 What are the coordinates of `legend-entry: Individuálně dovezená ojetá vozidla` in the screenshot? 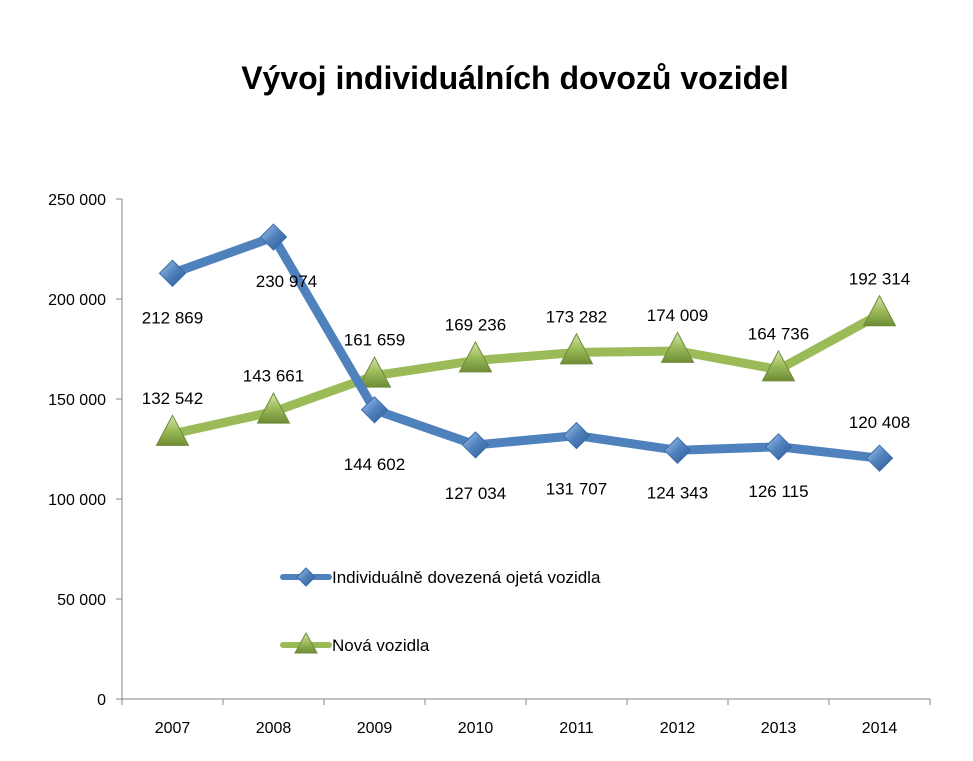 It's located at (440, 577).